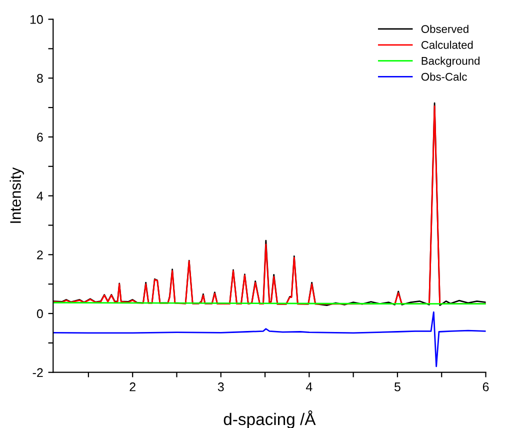  What do you see at coordinates (133, 387) in the screenshot?
I see `x-tick-label: 2` at bounding box center [133, 387].